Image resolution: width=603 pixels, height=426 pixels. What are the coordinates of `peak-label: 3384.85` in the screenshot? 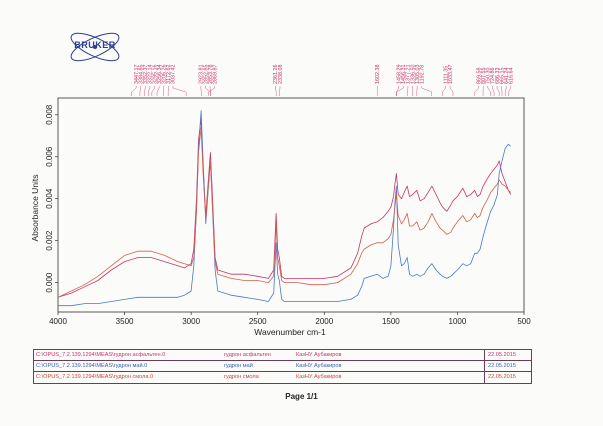 It's located at (142, 75).